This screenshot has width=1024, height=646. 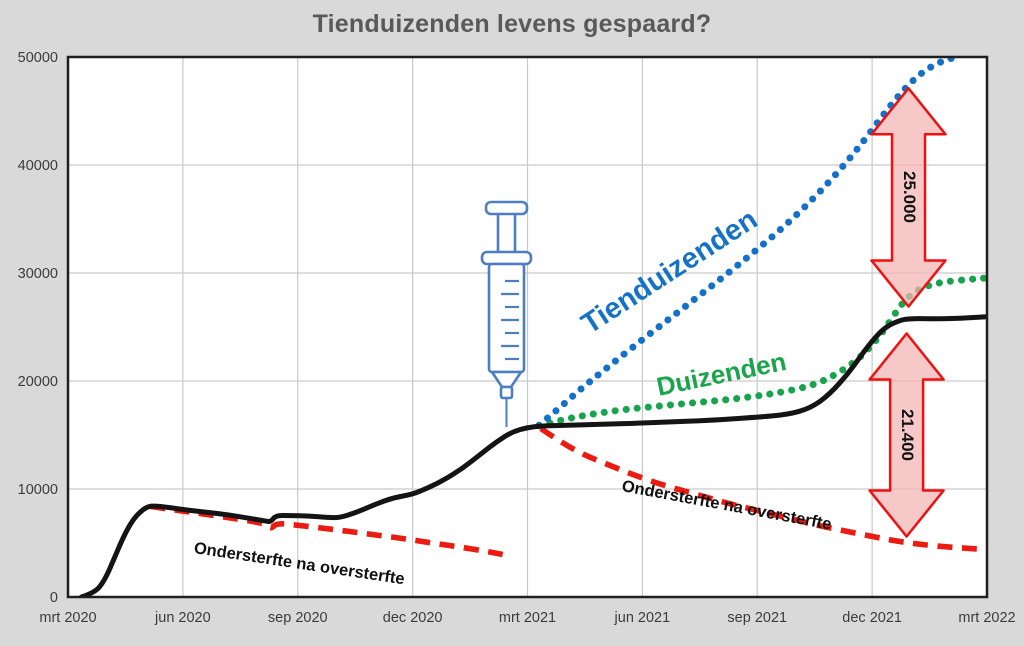 What do you see at coordinates (763, 489) in the screenshot?
I see `series-ondersterfte-na-oversterfte-2021-` at bounding box center [763, 489].